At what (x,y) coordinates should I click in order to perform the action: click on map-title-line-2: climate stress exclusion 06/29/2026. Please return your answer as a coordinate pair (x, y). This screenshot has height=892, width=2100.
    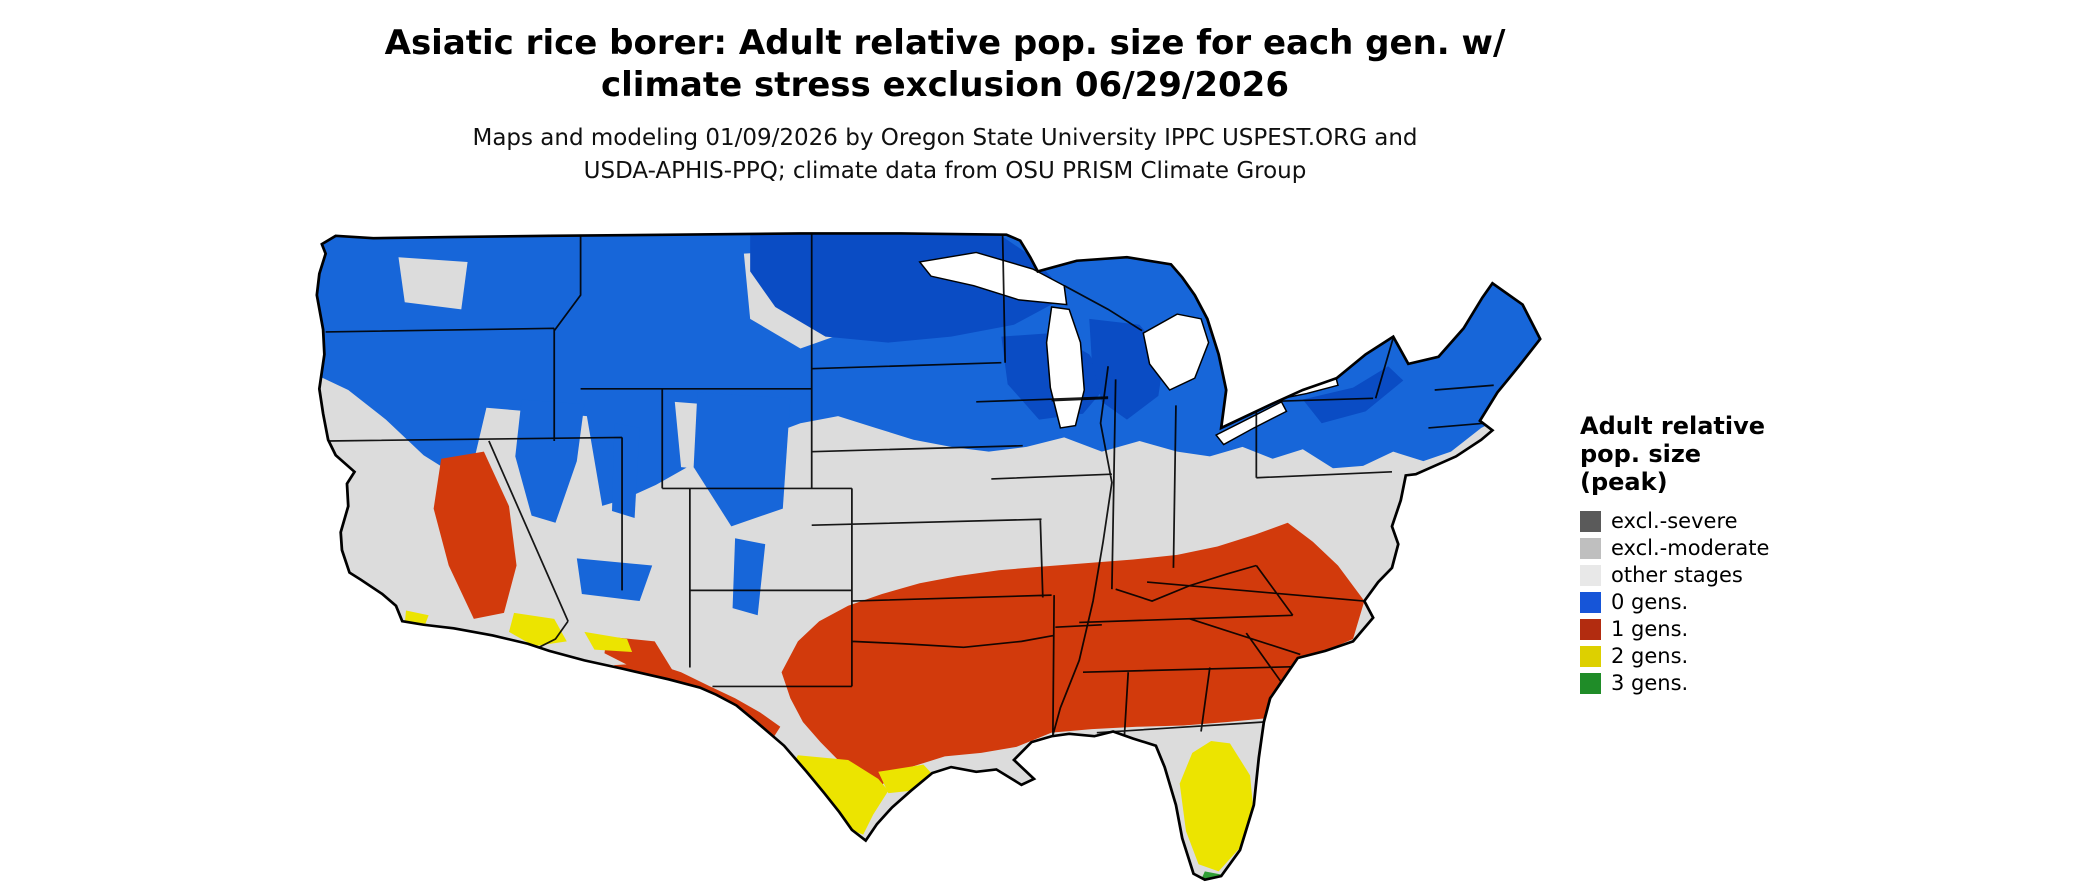
    Looking at the image, I should click on (944, 85).